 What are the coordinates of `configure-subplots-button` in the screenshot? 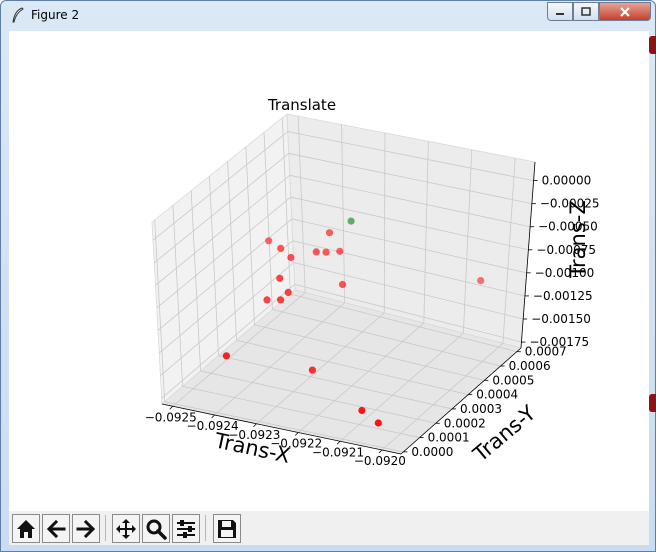 It's located at (186, 528).